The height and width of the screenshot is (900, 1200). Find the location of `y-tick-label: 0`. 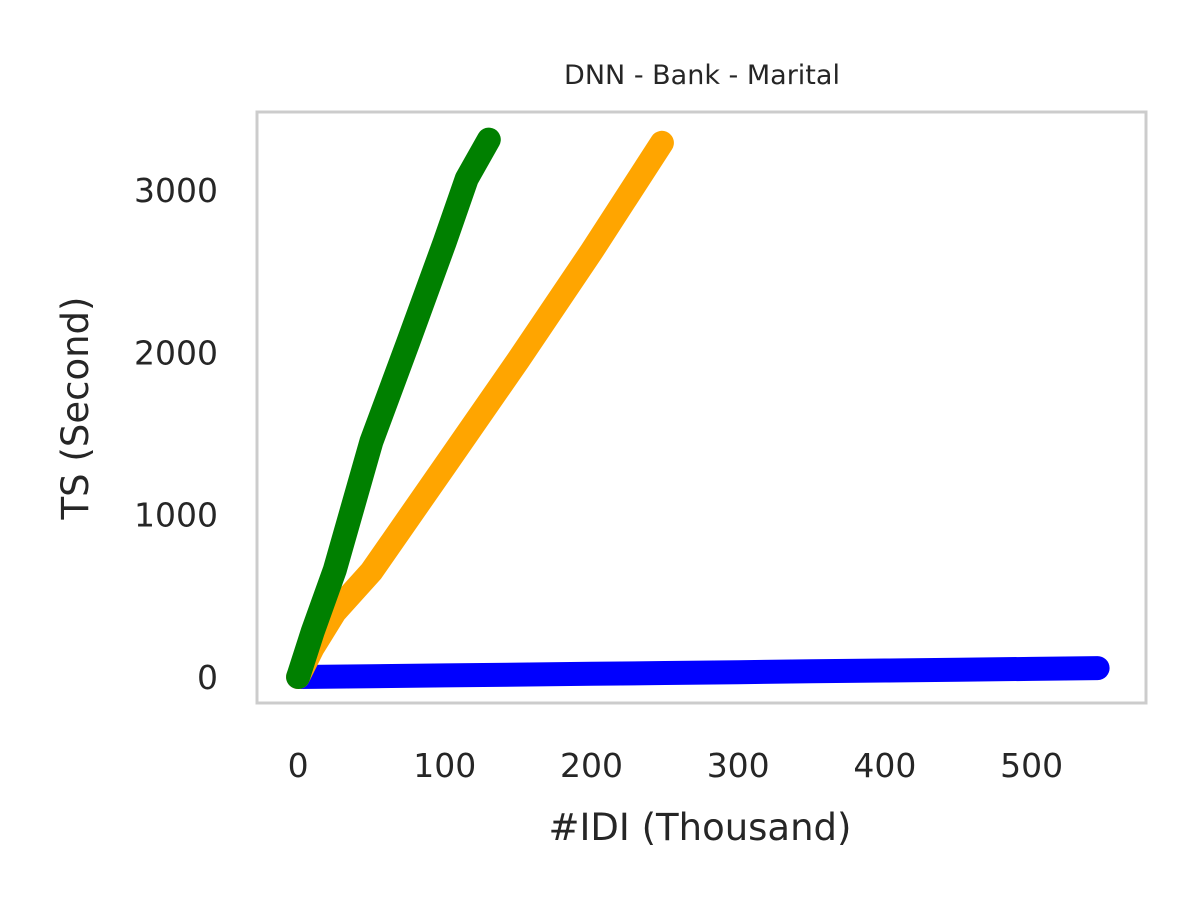

y-tick-label: 0 is located at coordinates (207, 677).